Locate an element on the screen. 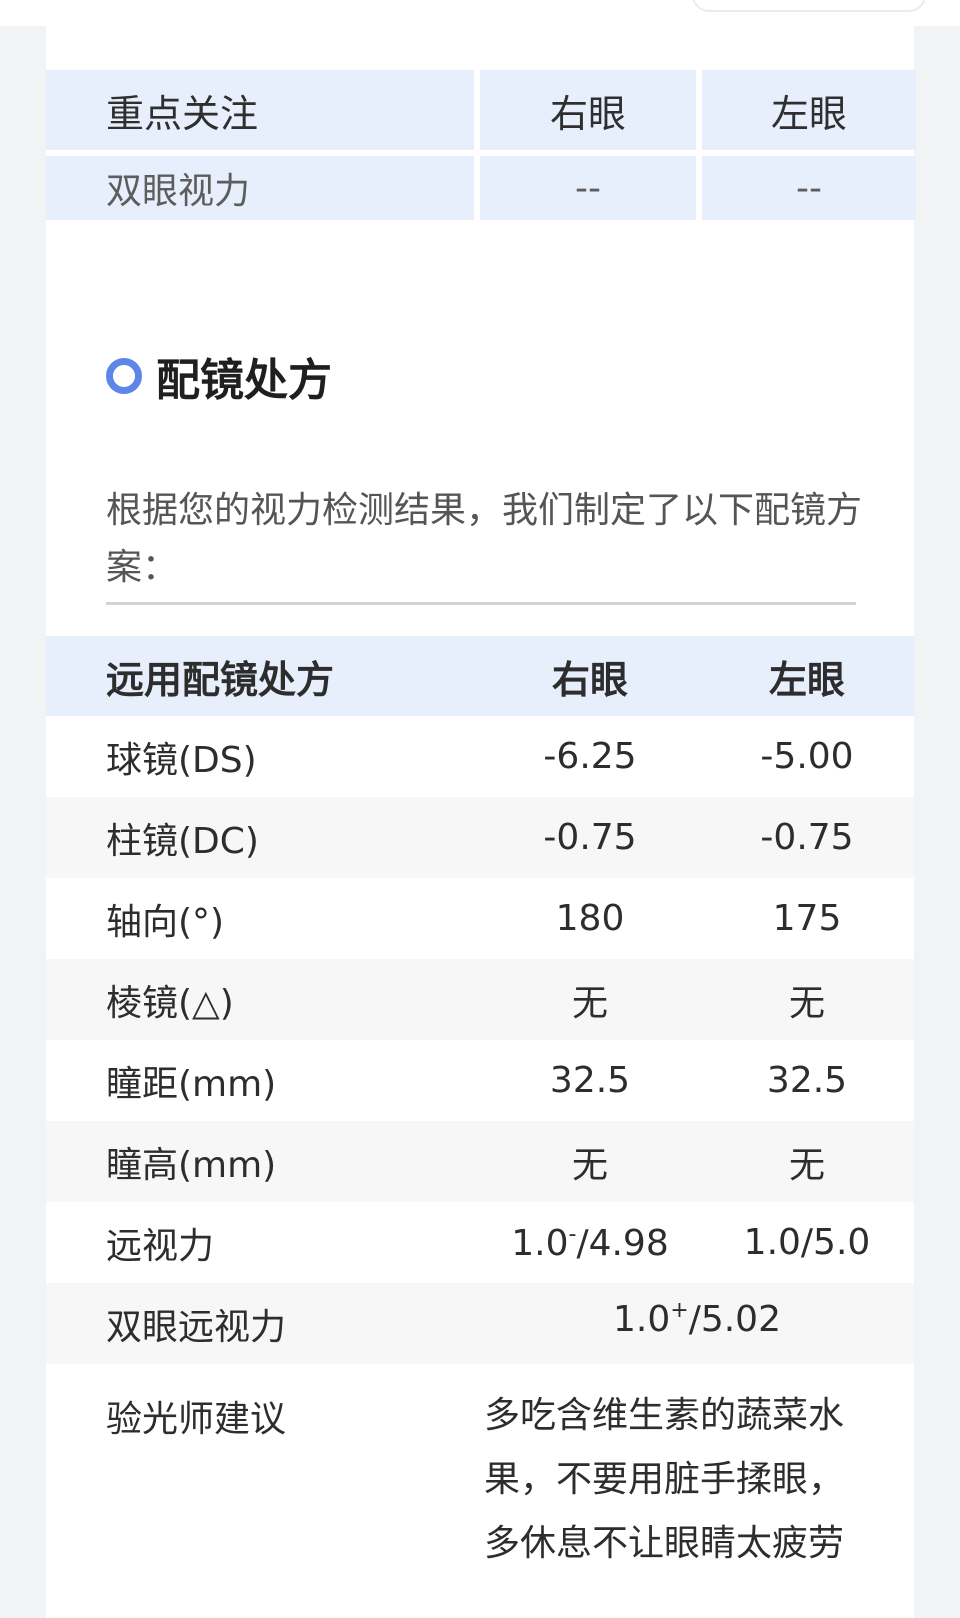 The height and width of the screenshot is (1618, 960). table-row: 轴向(°) 180 175 is located at coordinates (480, 918).